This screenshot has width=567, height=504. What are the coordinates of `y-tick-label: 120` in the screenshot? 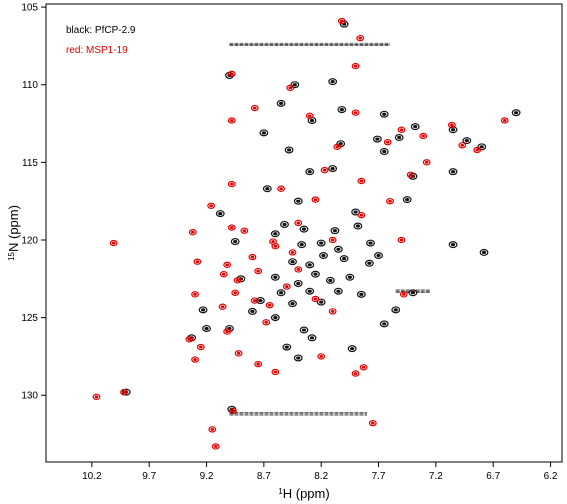 It's located at (29, 240).